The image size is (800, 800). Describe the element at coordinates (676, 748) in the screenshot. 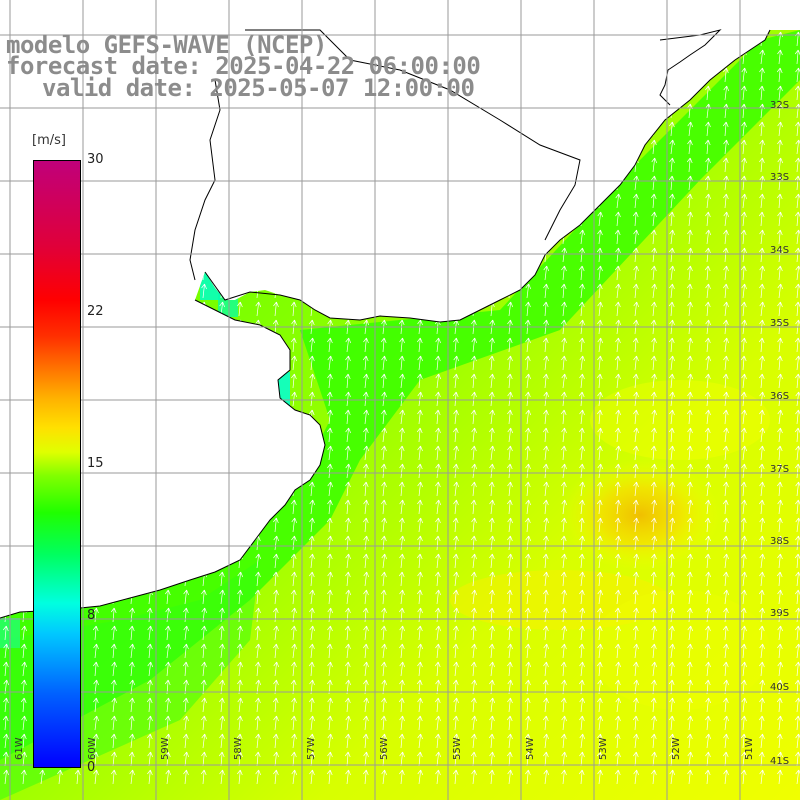

I see `longitude-label: 52W` at that location.